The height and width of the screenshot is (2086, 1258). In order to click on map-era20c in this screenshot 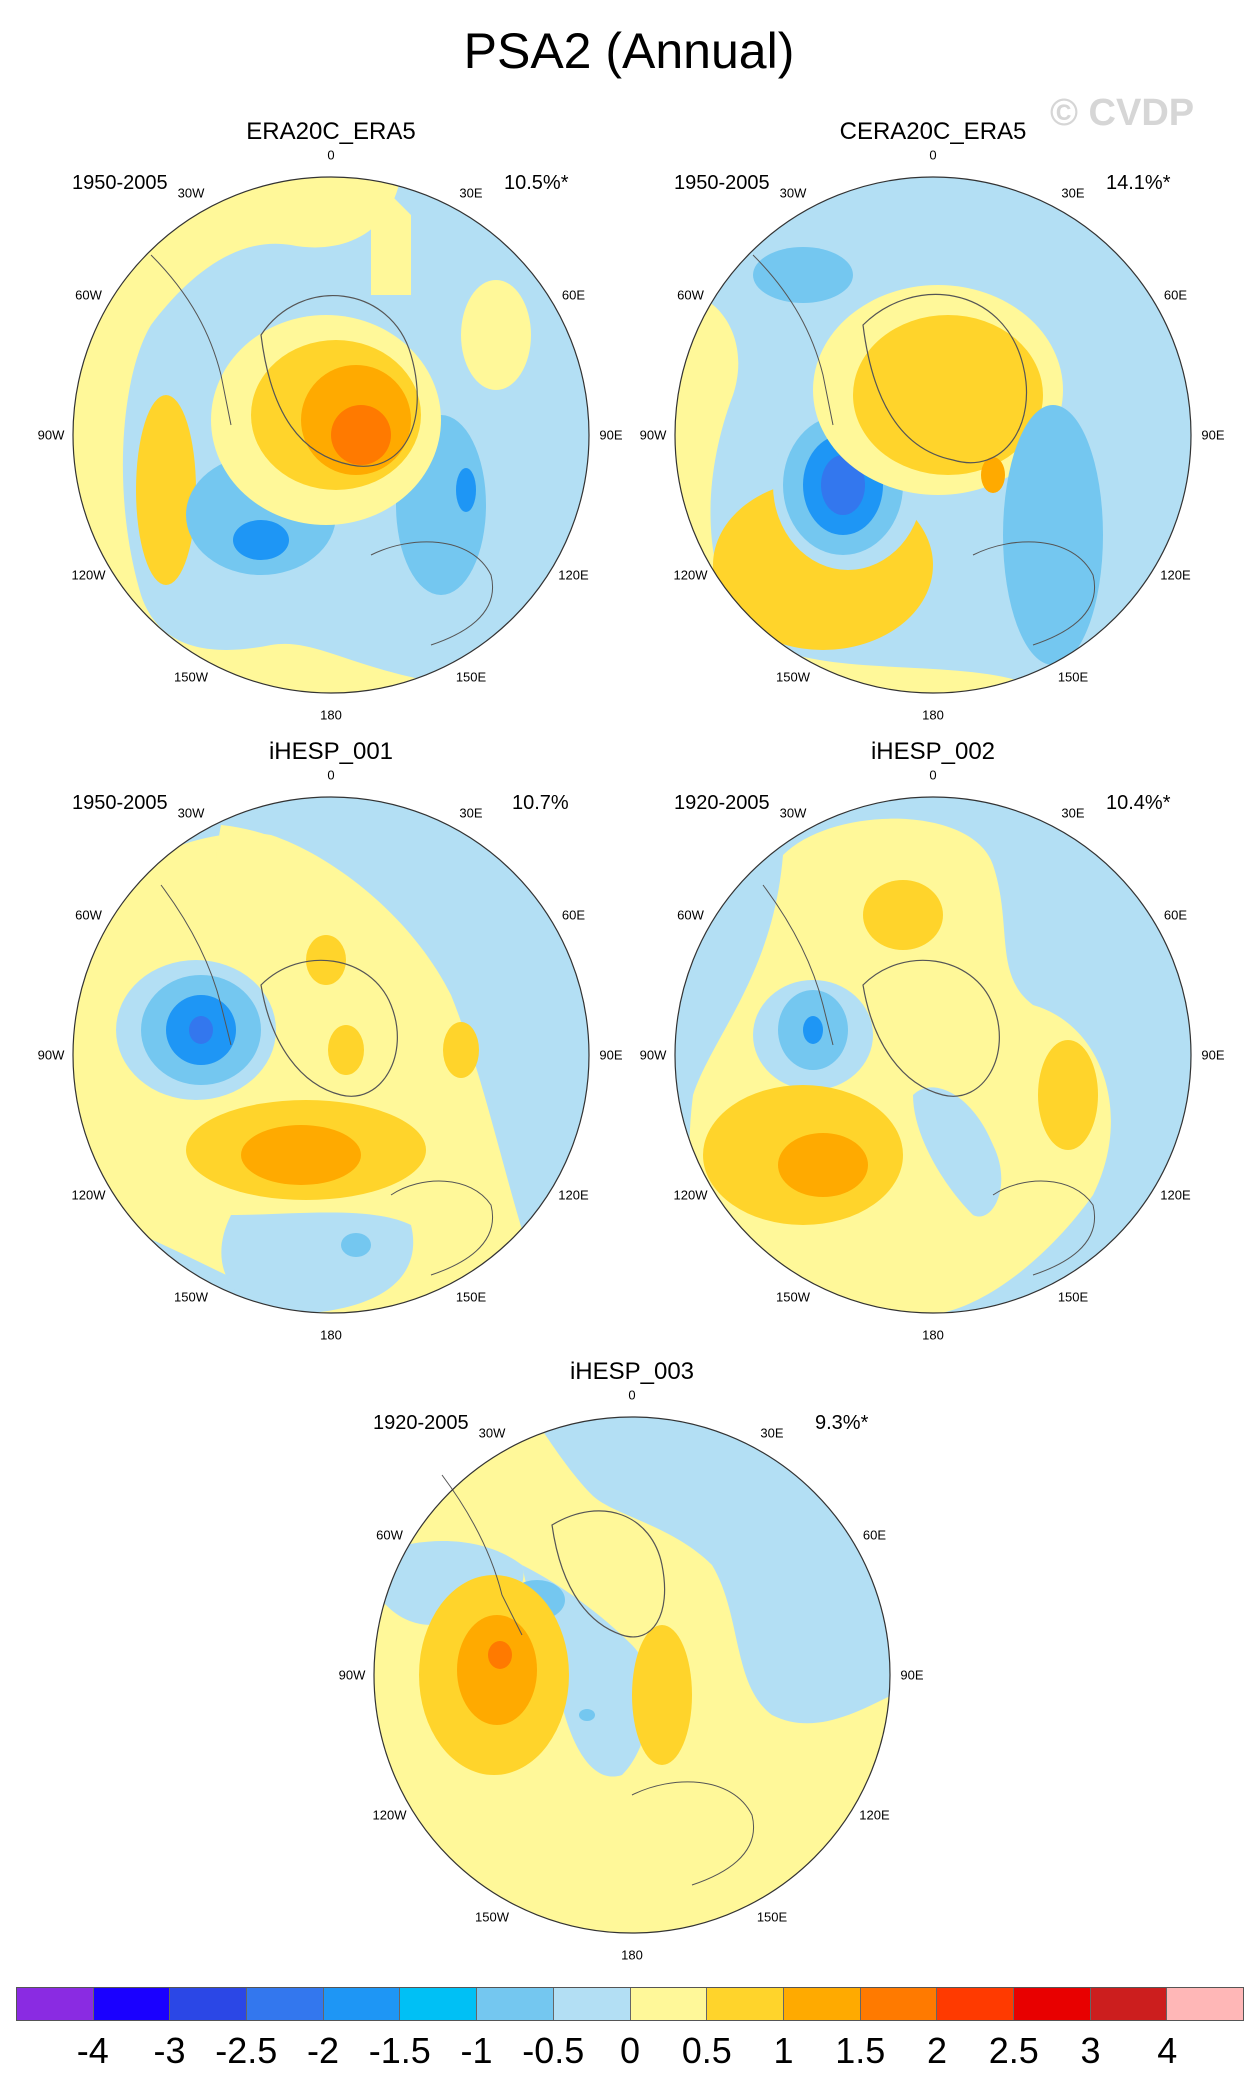, I will do `click(331, 435)`.